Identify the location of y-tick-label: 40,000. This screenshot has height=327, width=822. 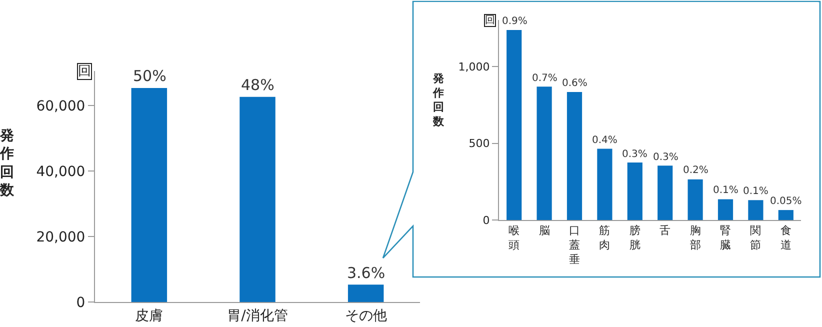
(61, 172).